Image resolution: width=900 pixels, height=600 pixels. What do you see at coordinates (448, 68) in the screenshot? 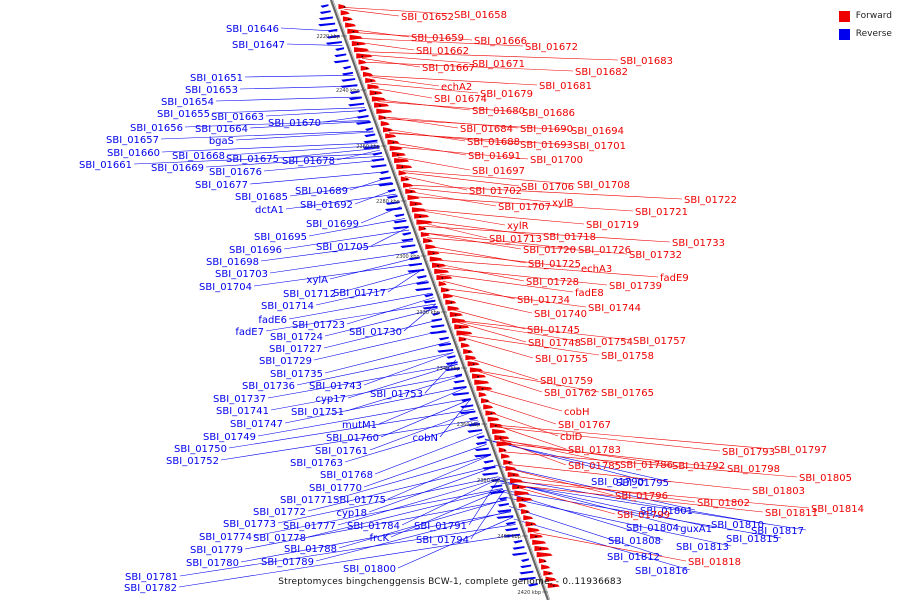
I see `forward-gene-label: SBI_01667` at bounding box center [448, 68].